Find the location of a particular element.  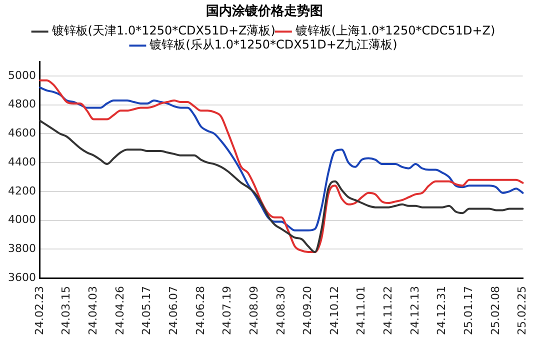

x-tick-label: 24.12.13 is located at coordinates (415, 310).